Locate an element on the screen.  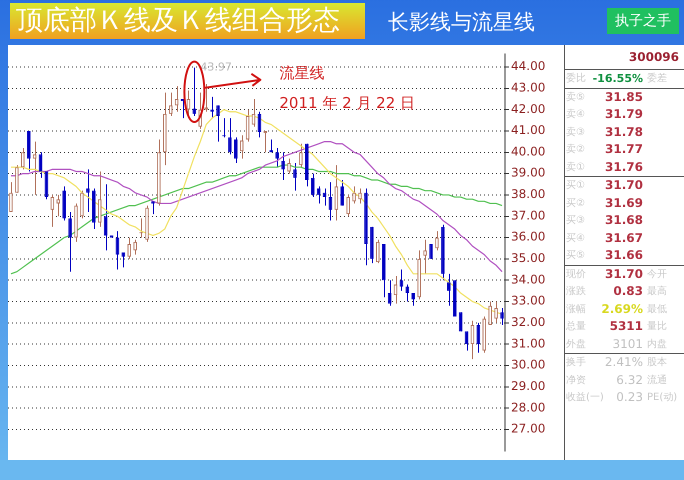
text: 执子之手 is located at coordinates (643, 21).